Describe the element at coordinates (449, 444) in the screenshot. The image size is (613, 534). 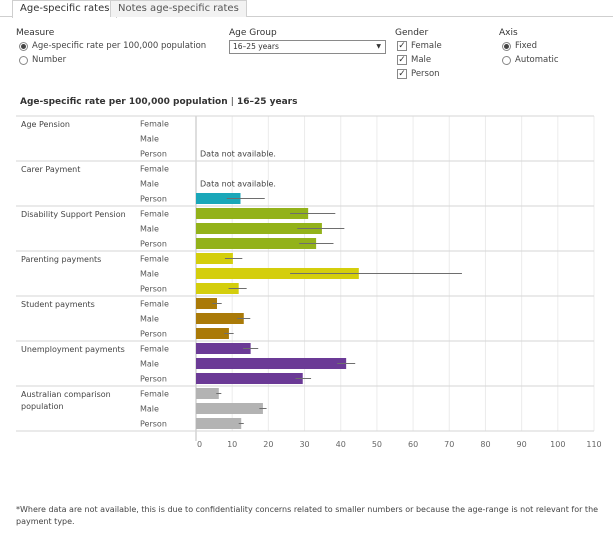
I see `x-tick-label: 70` at that location.